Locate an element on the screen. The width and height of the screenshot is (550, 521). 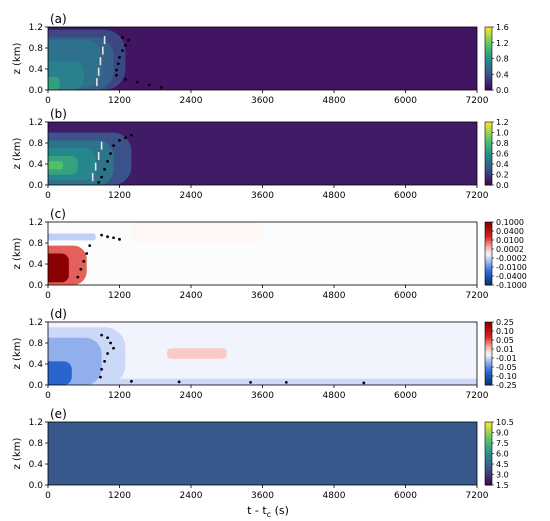
colorbar-tick-label: -0.1000 is located at coordinates (511, 285).